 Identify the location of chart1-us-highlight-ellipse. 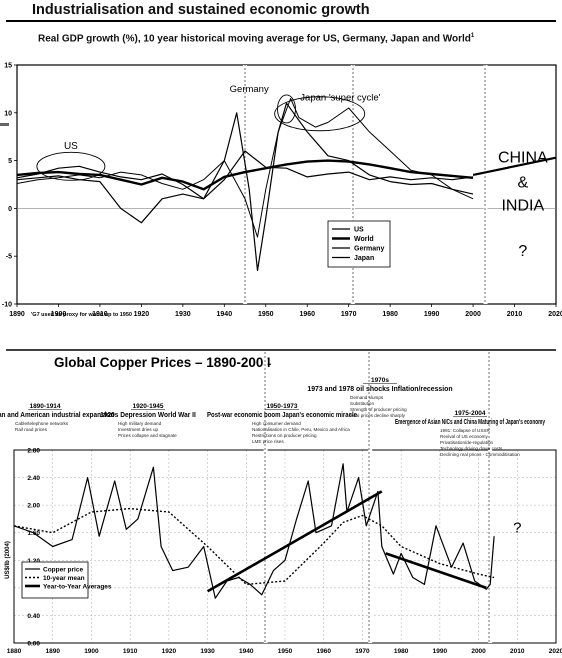
(71, 166).